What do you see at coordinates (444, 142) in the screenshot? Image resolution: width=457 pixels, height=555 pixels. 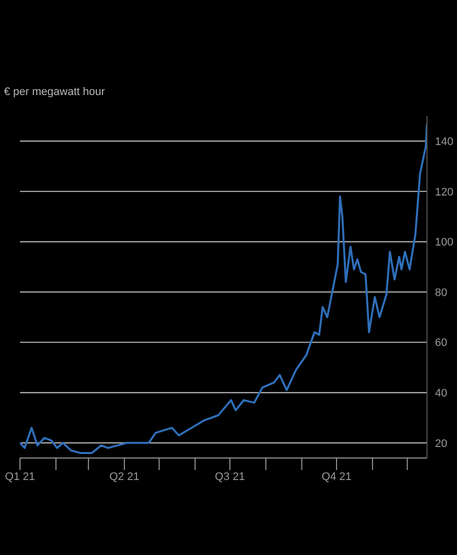 I see `y-tick-label: 140` at bounding box center [444, 142].